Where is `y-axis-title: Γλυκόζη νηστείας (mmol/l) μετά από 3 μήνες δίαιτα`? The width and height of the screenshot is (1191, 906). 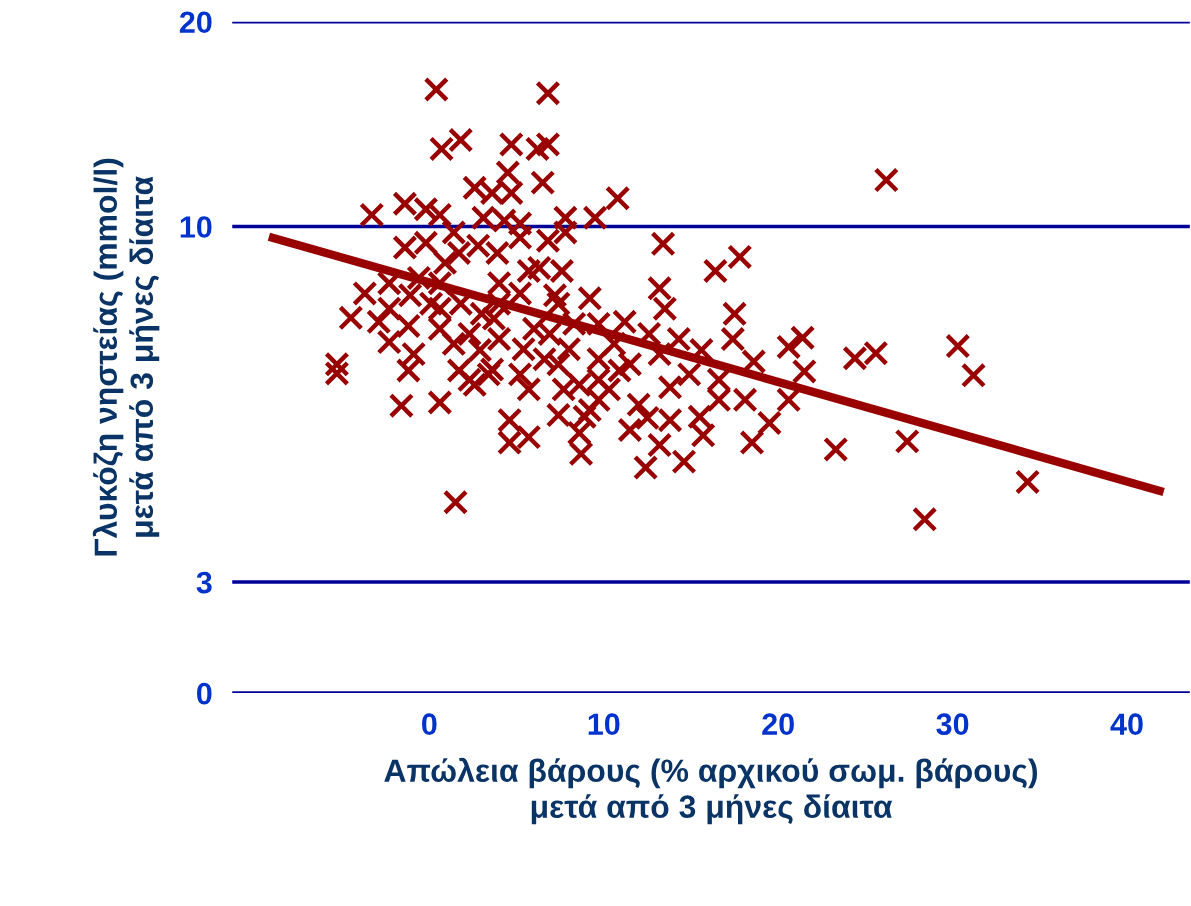
y-axis-title: Γλυκόζη νηστείας (mmol/l) μετά από 3 μήνες δίαιτα is located at coordinates (126, 357).